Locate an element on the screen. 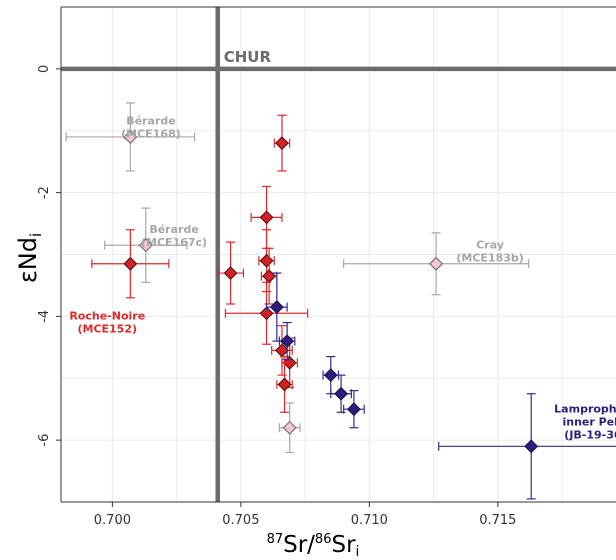 The image size is (616, 560). annotation-lamprophyre-line: Lamprophyre is located at coordinates (585, 408).